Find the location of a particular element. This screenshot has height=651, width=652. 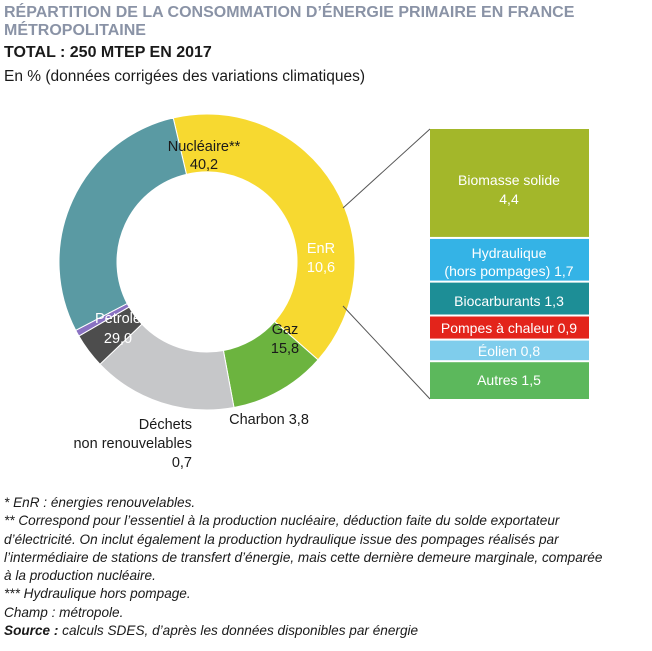

chart-title-line-2: MÉTROPOLITAINE is located at coordinates (75, 30).